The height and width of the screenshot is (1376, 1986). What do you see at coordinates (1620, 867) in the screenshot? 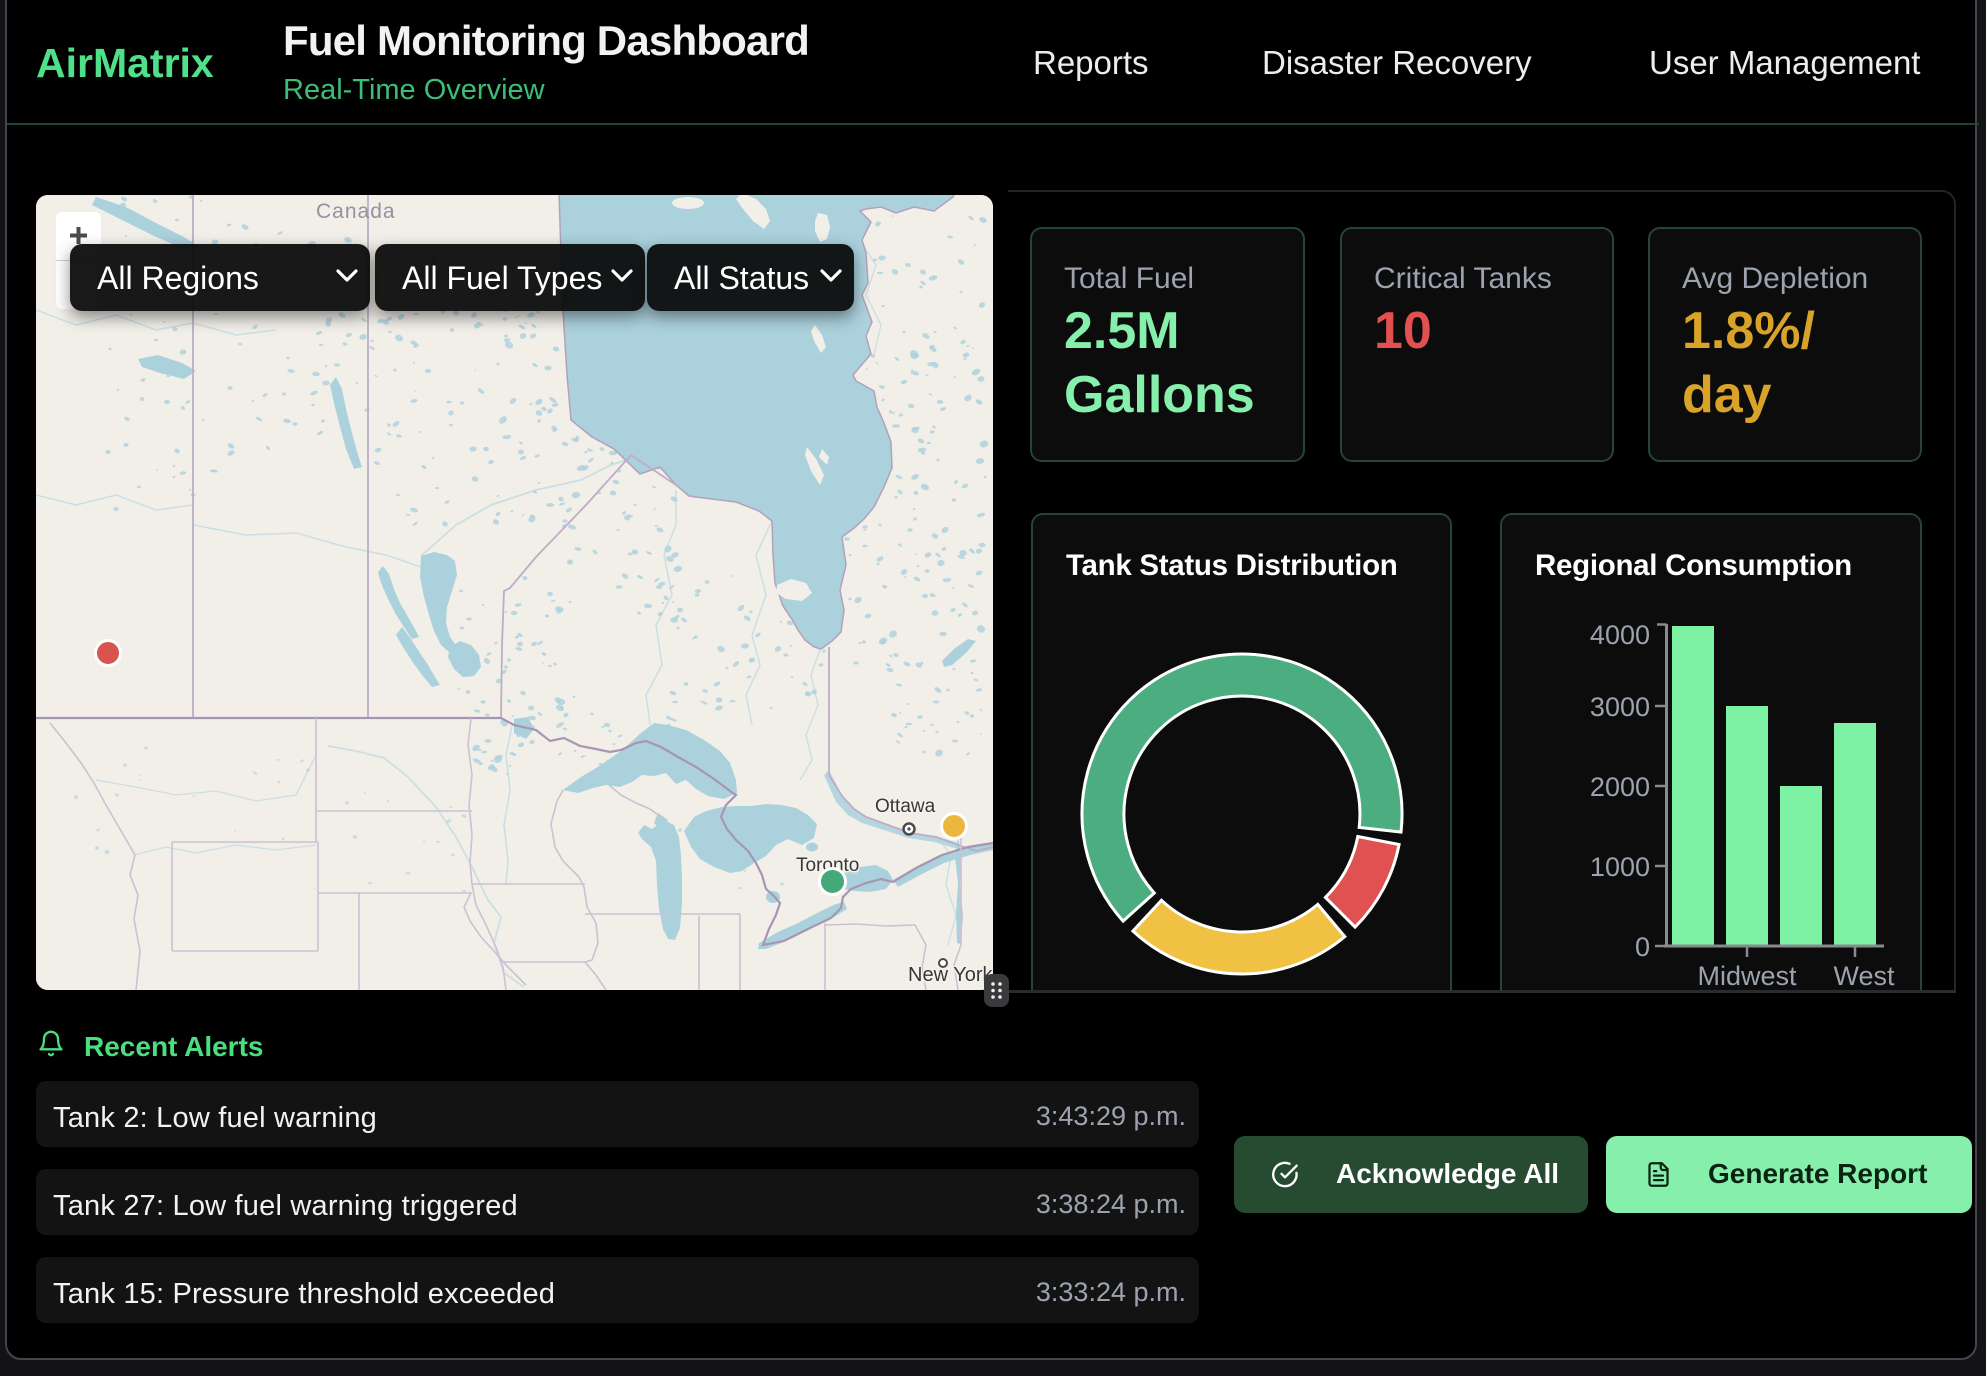
I see `svg-text: 1000` at bounding box center [1620, 867].